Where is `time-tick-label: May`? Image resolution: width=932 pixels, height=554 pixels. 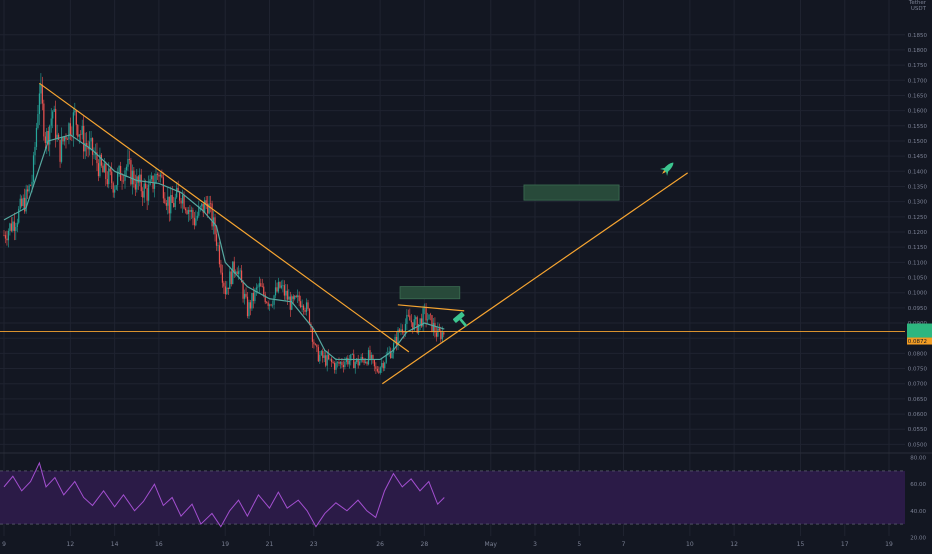 time-tick-label: May is located at coordinates (491, 544).